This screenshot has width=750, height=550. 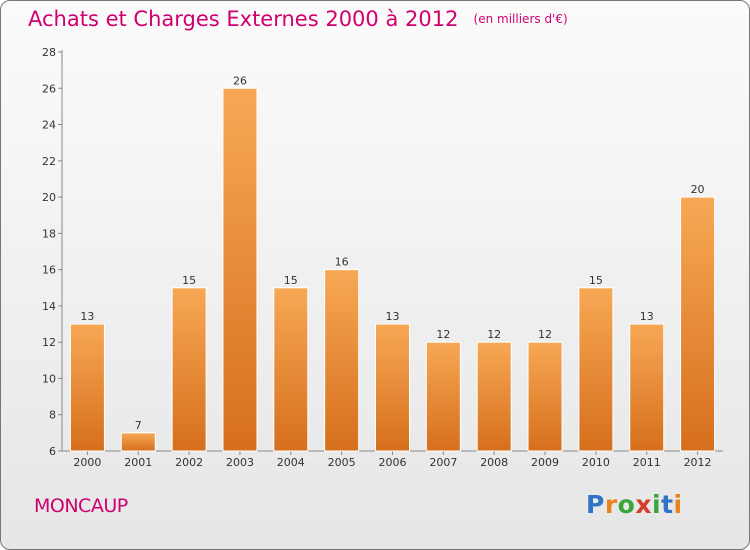 What do you see at coordinates (667, 504) in the screenshot?
I see `logo-letter: t` at bounding box center [667, 504].